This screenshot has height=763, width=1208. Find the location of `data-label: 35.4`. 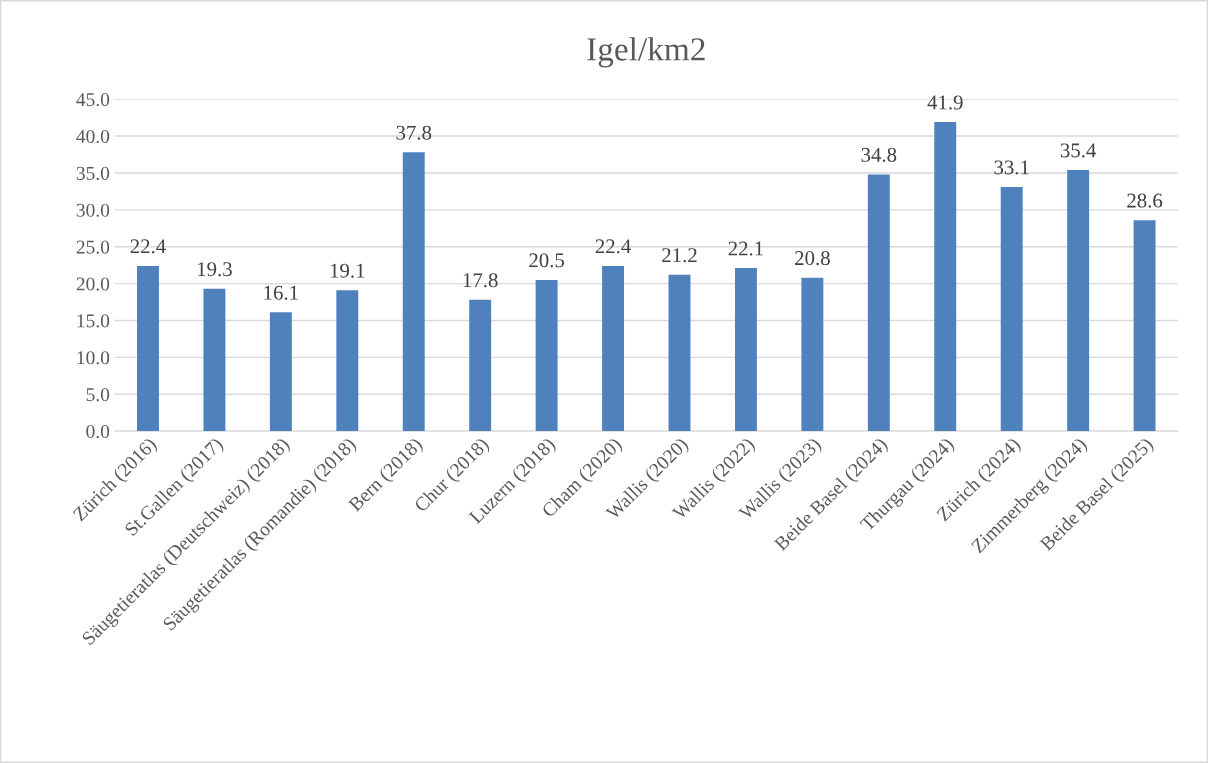

data-label: 35.4 is located at coordinates (1078, 150).